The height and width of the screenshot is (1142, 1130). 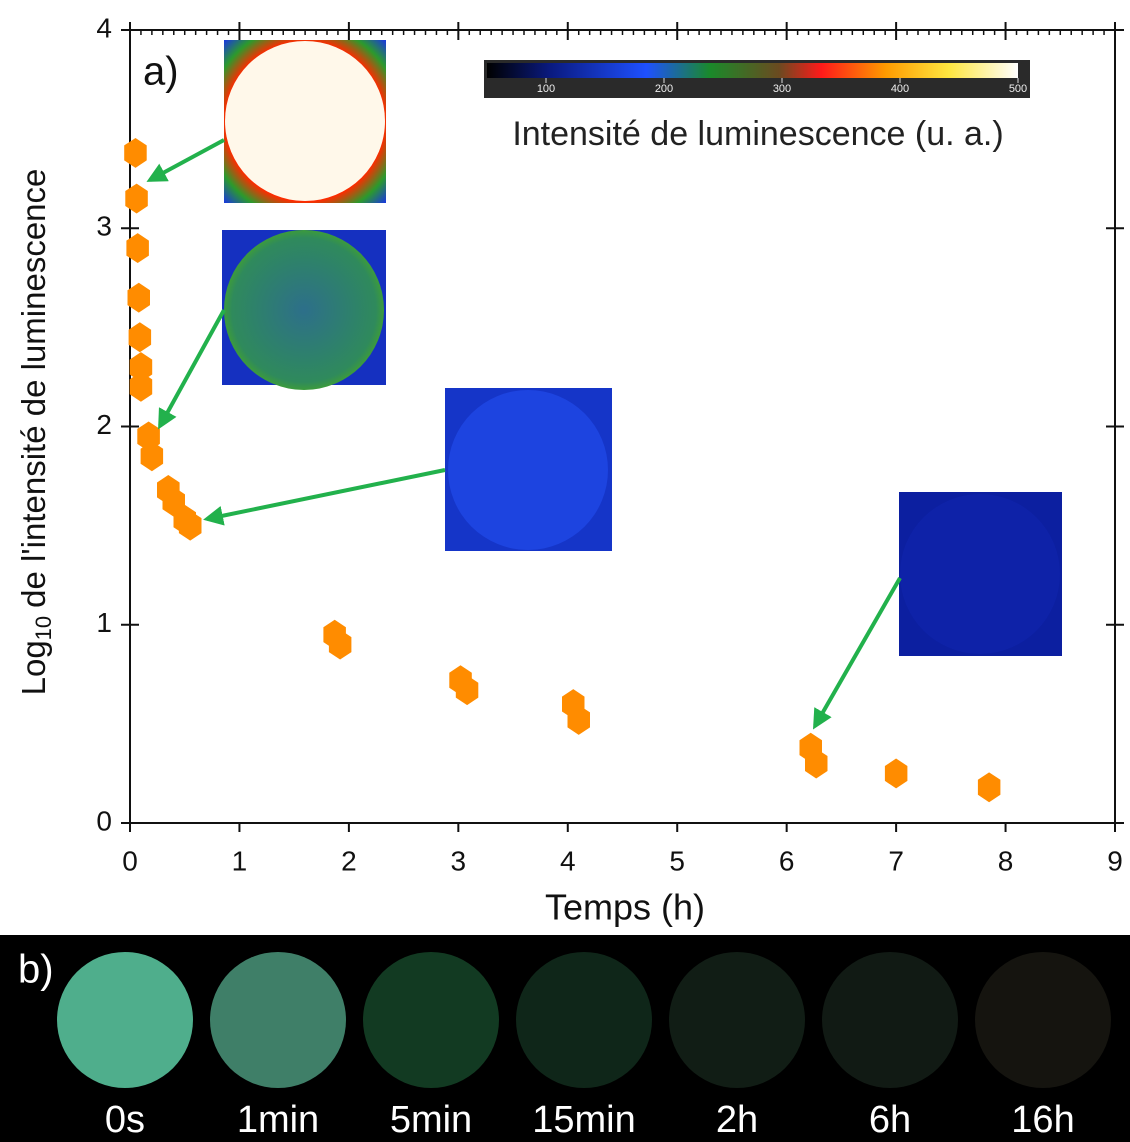 What do you see at coordinates (33, 388) in the screenshot?
I see `y-axis-title-rest: de l'intensité de luminescence` at bounding box center [33, 388].